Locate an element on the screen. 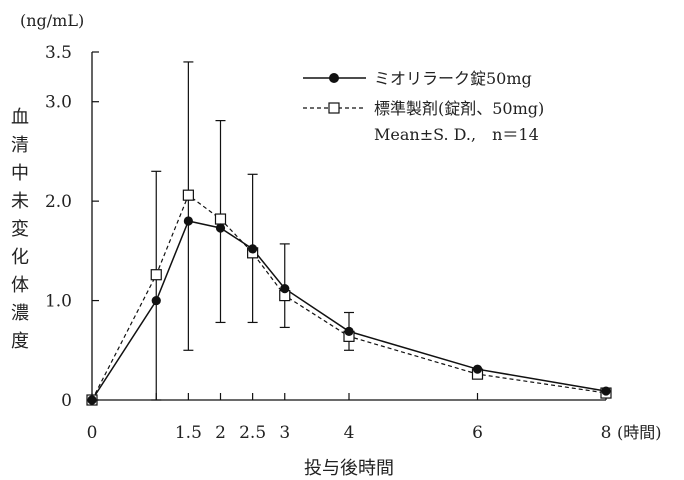 Image resolution: width=684 pixels, height=480 pixels. y-tick-label: 0 is located at coordinates (66, 401).